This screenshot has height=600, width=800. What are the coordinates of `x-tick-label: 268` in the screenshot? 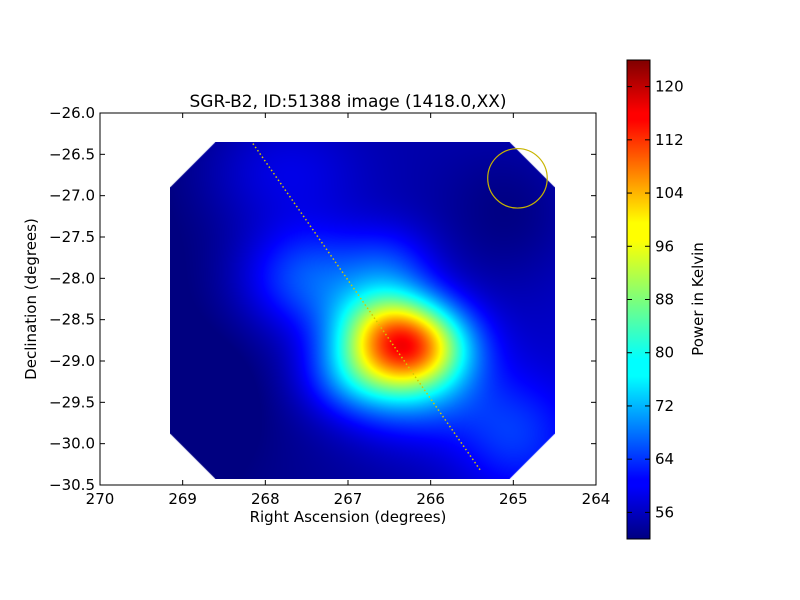 It's located at (265, 499).